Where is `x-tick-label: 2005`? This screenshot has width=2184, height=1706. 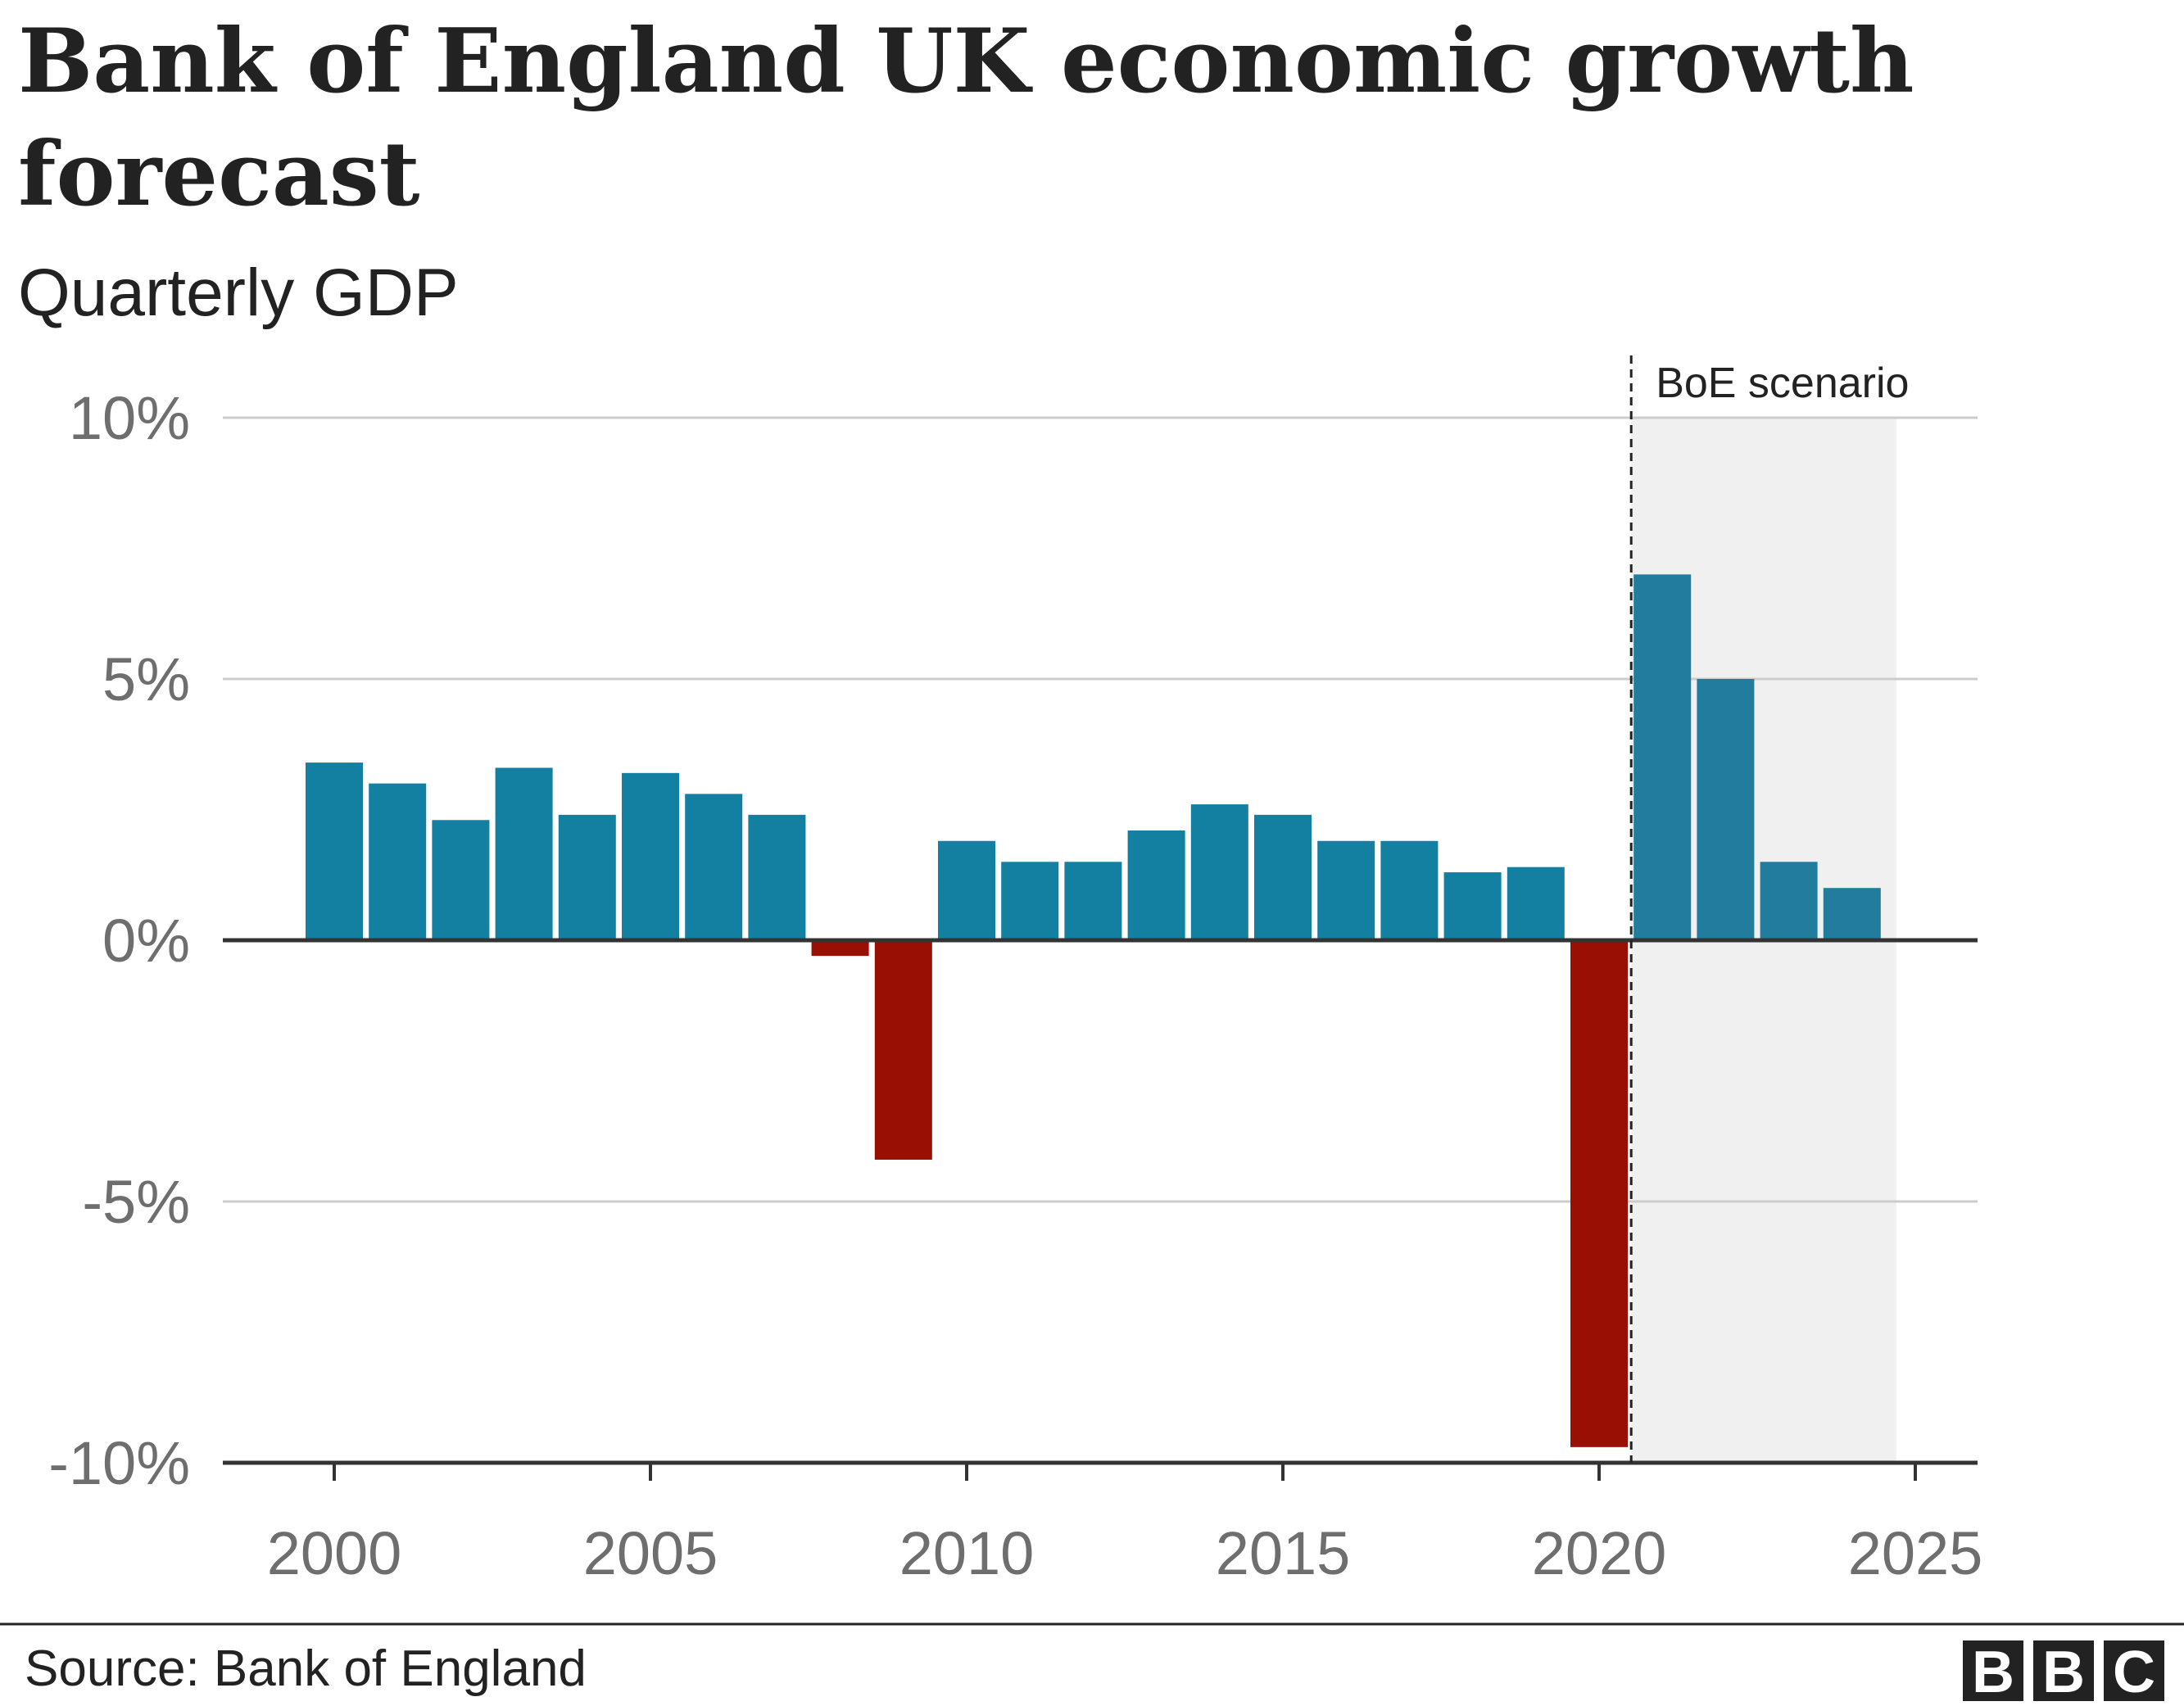 x-tick-label: 2005 is located at coordinates (651, 1553).